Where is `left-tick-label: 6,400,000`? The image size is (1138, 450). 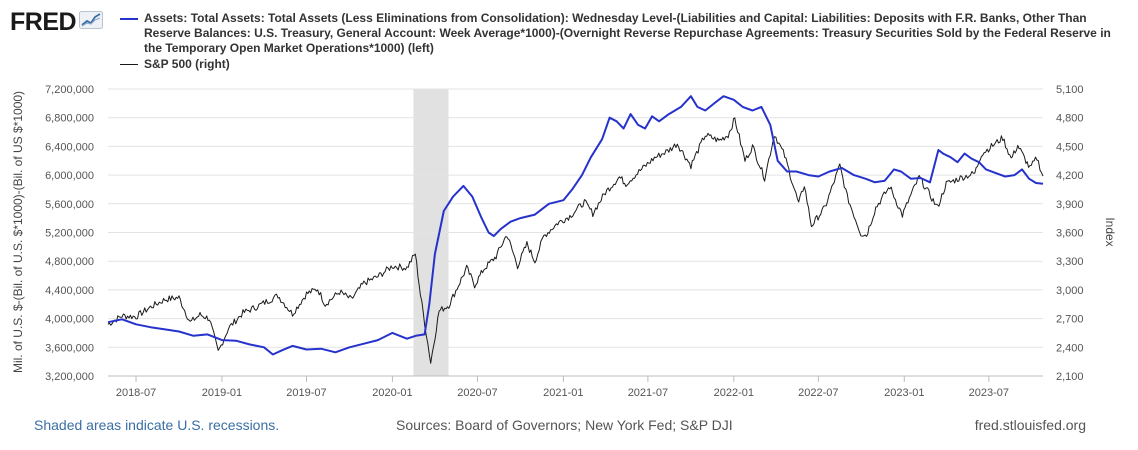
left-tick-label: 6,400,000 is located at coordinates (69, 147).